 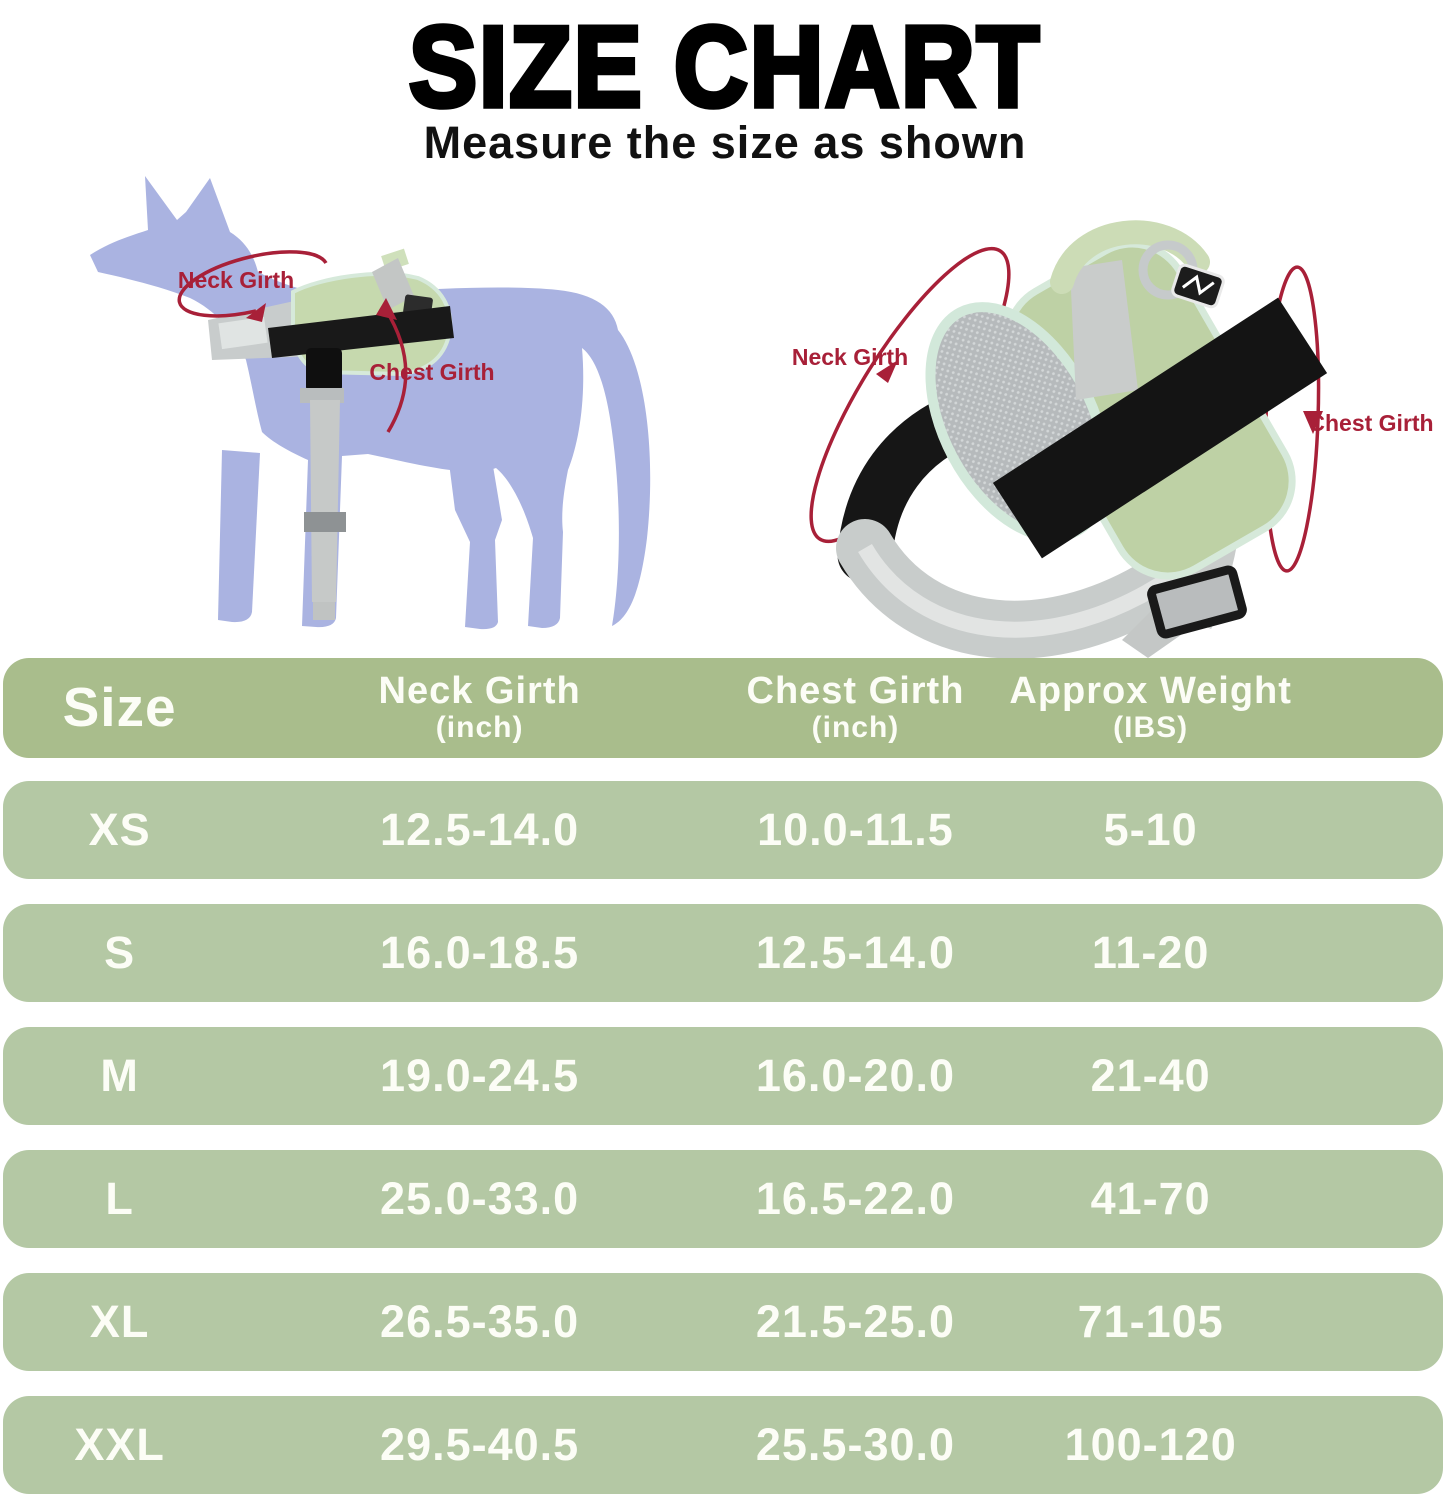 I want to click on table-row-xs: XS 12.5-14.0 10.0-11.5 5-10, so click(x=723, y=830).